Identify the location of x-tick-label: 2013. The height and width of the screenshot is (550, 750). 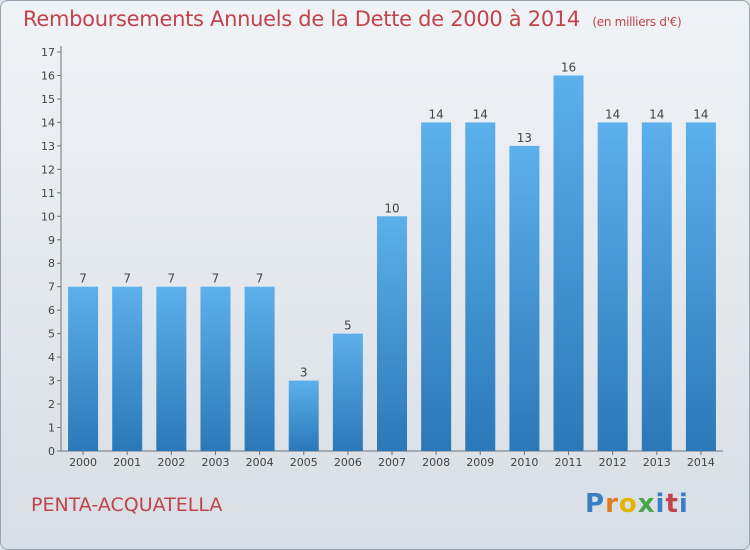
(657, 462).